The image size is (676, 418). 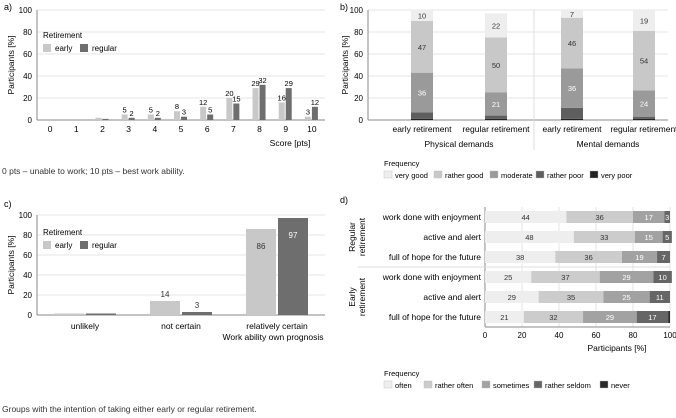 What do you see at coordinates (50, 129) in the screenshot?
I see `x-tick-label: 0` at bounding box center [50, 129].